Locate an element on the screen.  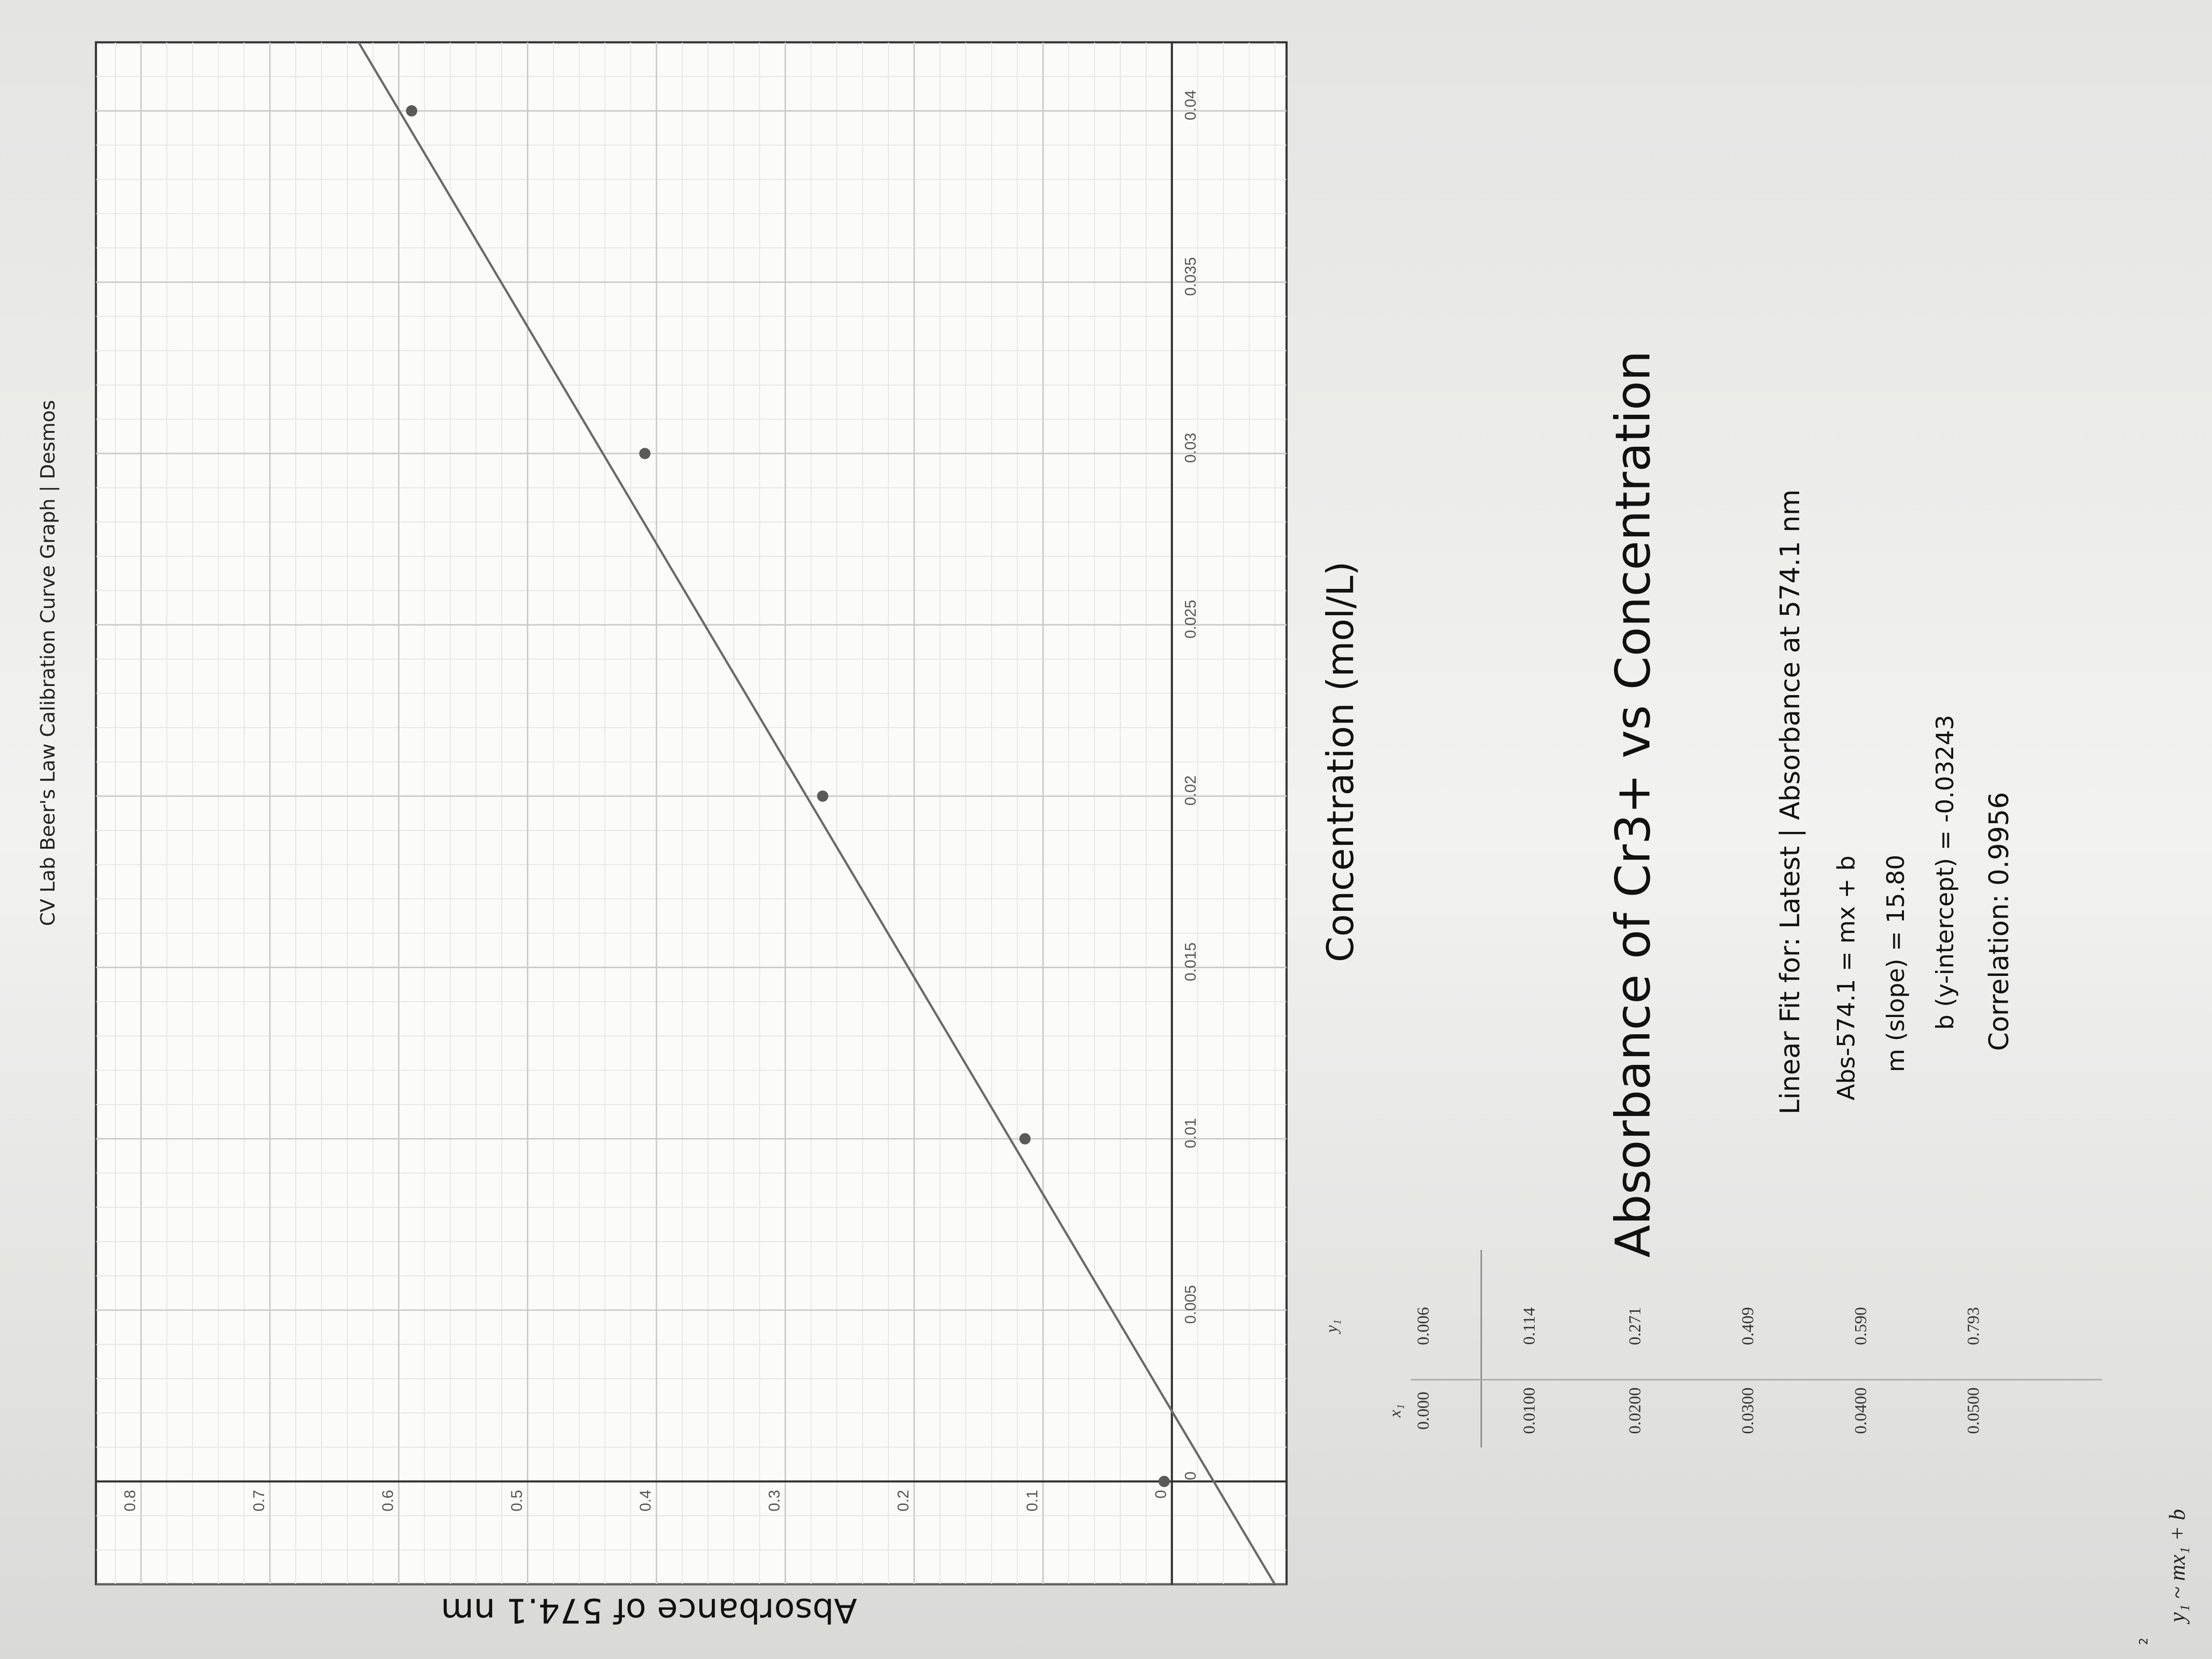
x-tick-label: 0.01 is located at coordinates (1190, 1133).